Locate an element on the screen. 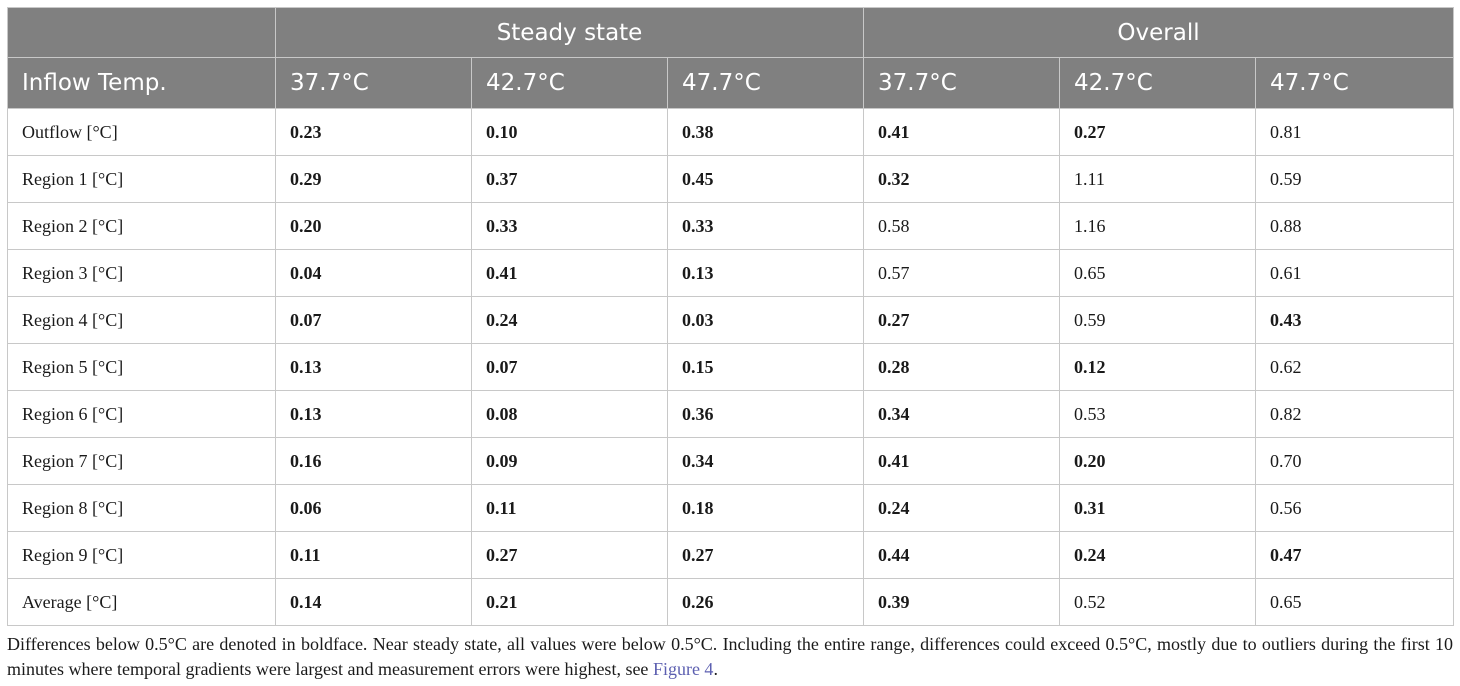 This screenshot has height=686, width=1460. table-cell: 0.10 is located at coordinates (569, 132).